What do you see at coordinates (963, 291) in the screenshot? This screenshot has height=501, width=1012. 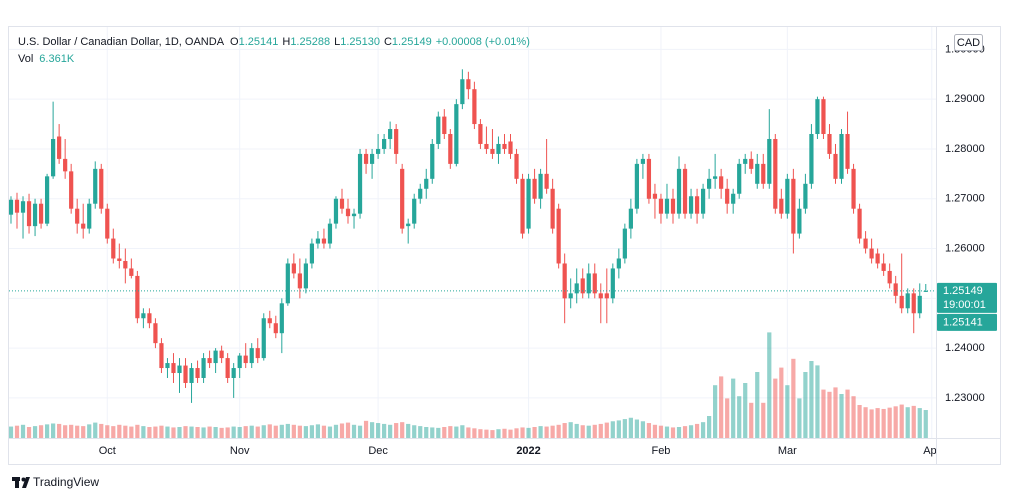 I see `last-price-label: 1.25149` at bounding box center [963, 291].